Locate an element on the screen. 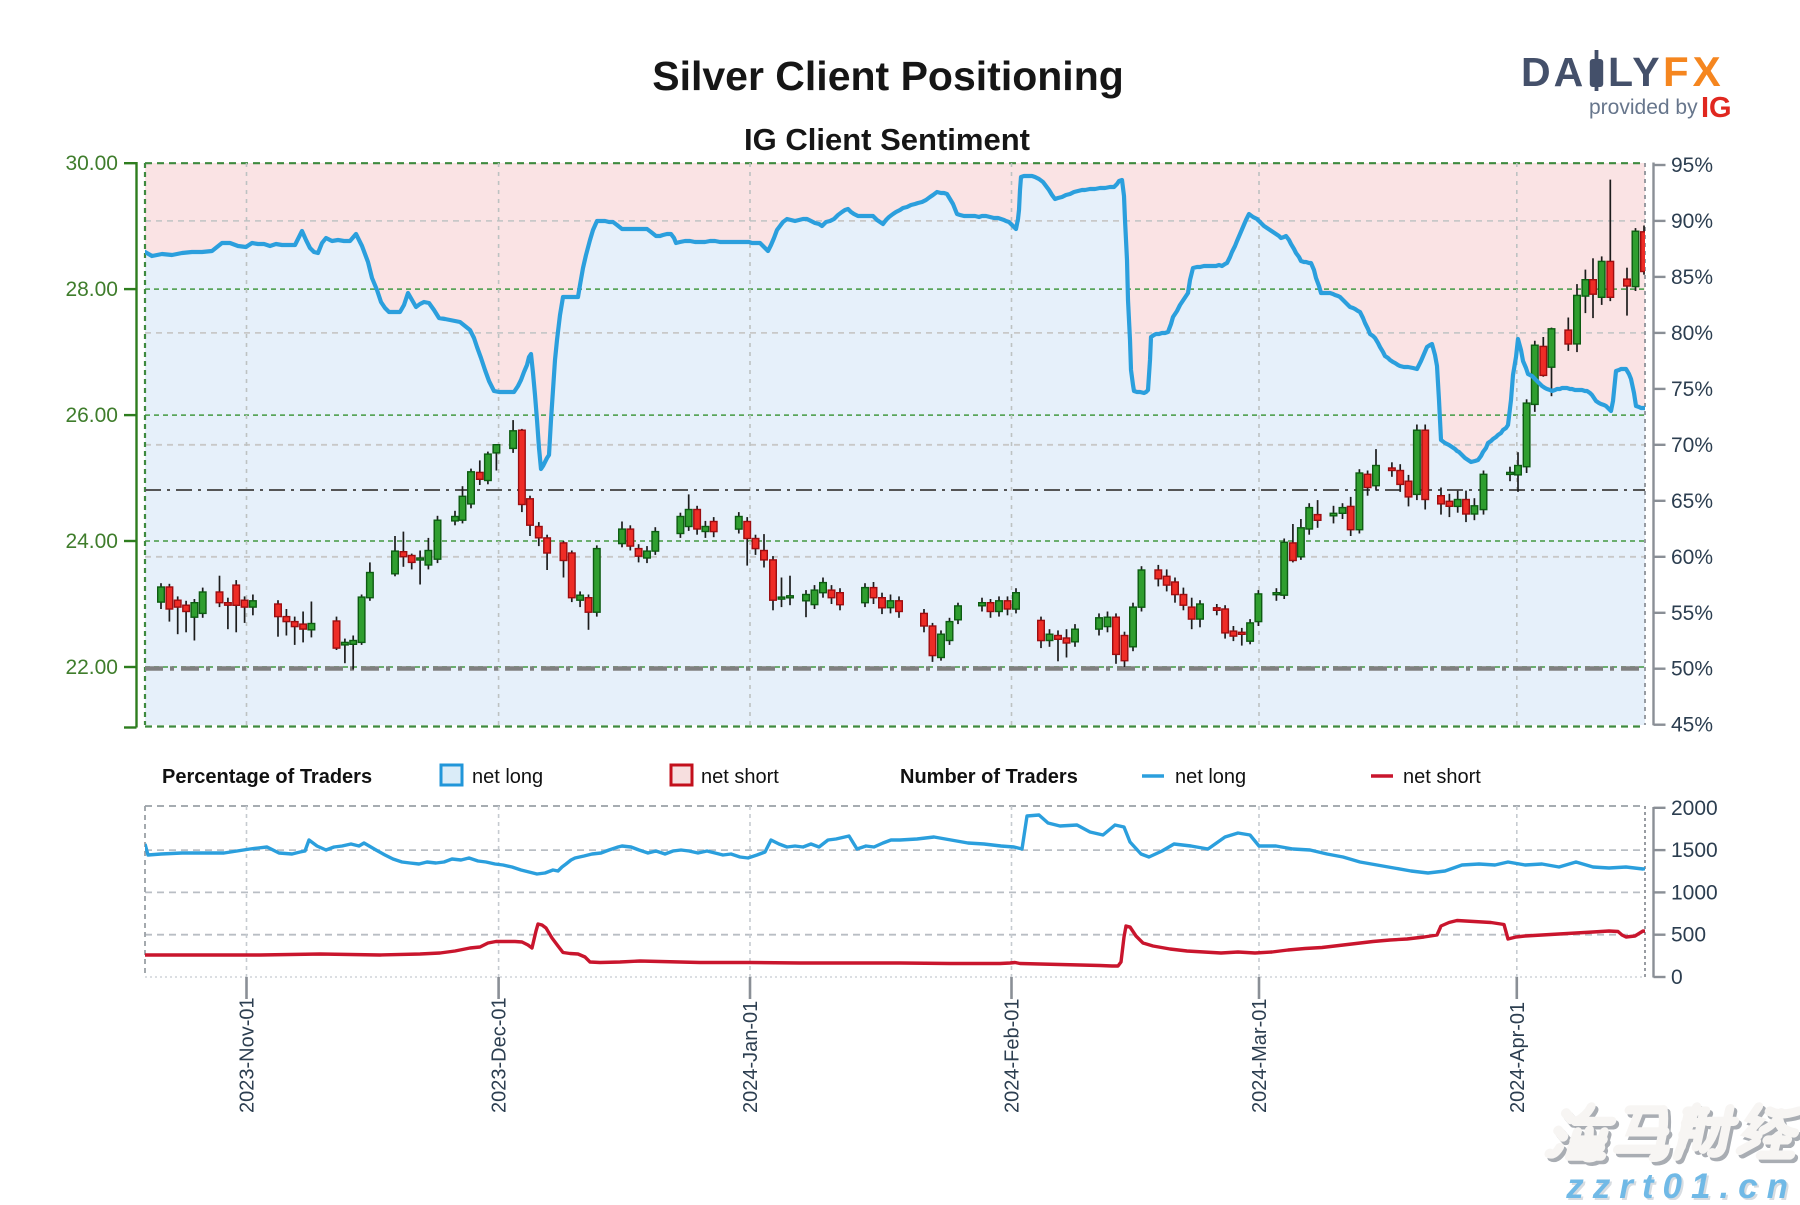 The image size is (1800, 1205). svg-text: 2023-Dec-01 is located at coordinates (500, 1055).